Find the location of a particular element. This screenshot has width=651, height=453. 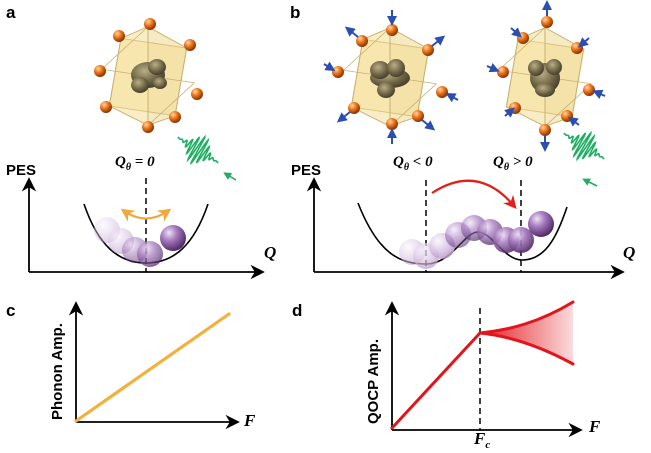

lower-branch-line is located at coordinates (526, 348).